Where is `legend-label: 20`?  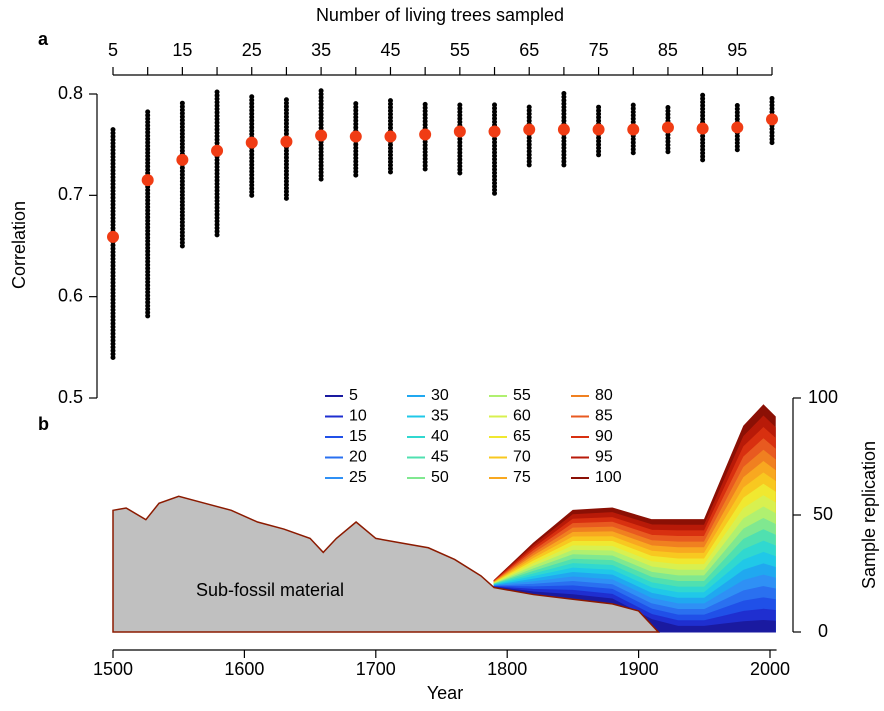 legend-label: 20 is located at coordinates (358, 457).